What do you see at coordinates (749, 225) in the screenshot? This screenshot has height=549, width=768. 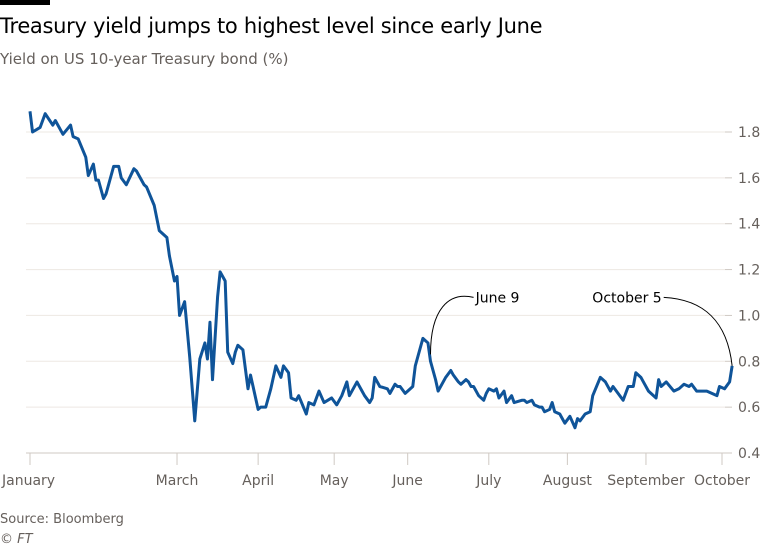 I see `y-tick-label: 1.4` at bounding box center [749, 225].